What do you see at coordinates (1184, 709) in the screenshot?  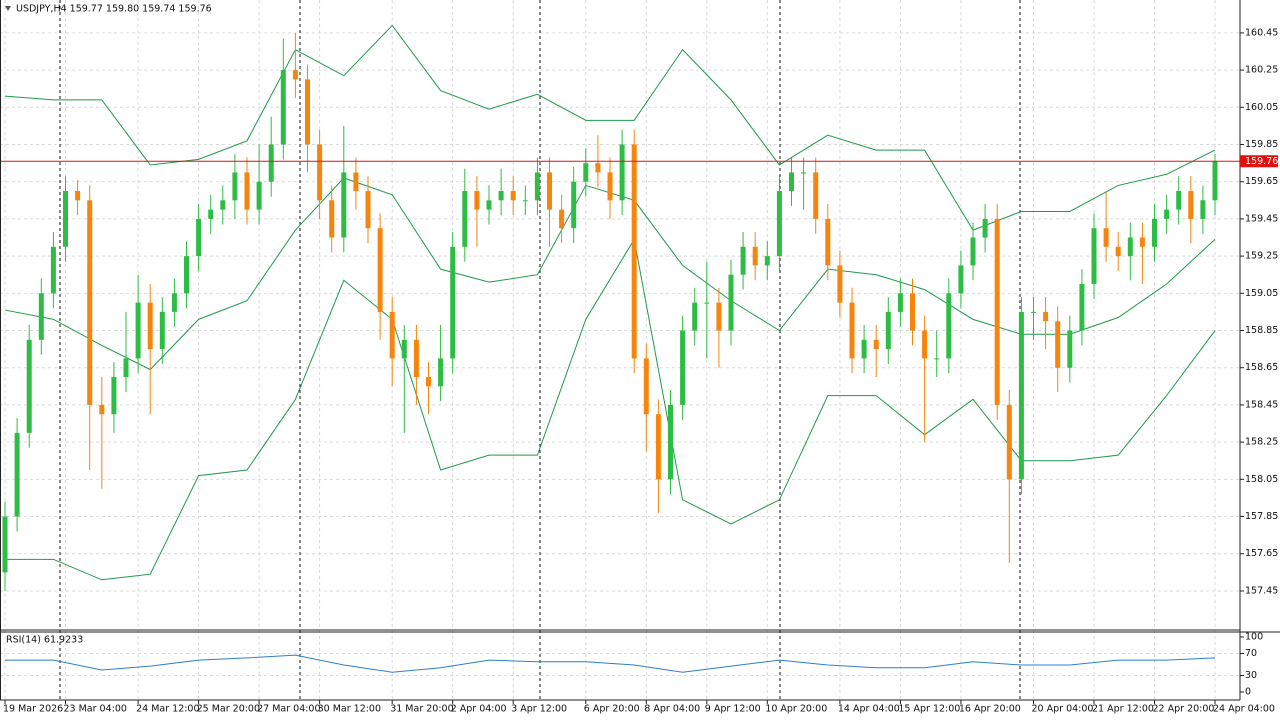 I see `x-tick-label: 22 Apr 20:00` at bounding box center [1184, 709].